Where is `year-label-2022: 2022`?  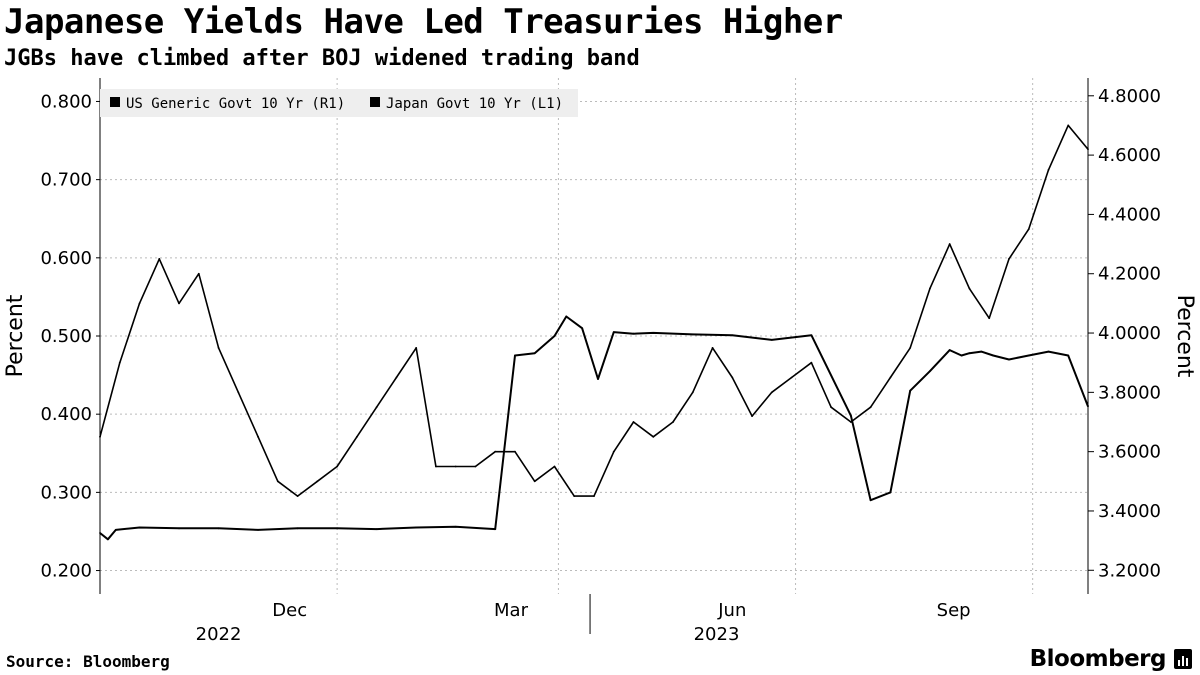
year-label-2022: 2022 is located at coordinates (219, 634).